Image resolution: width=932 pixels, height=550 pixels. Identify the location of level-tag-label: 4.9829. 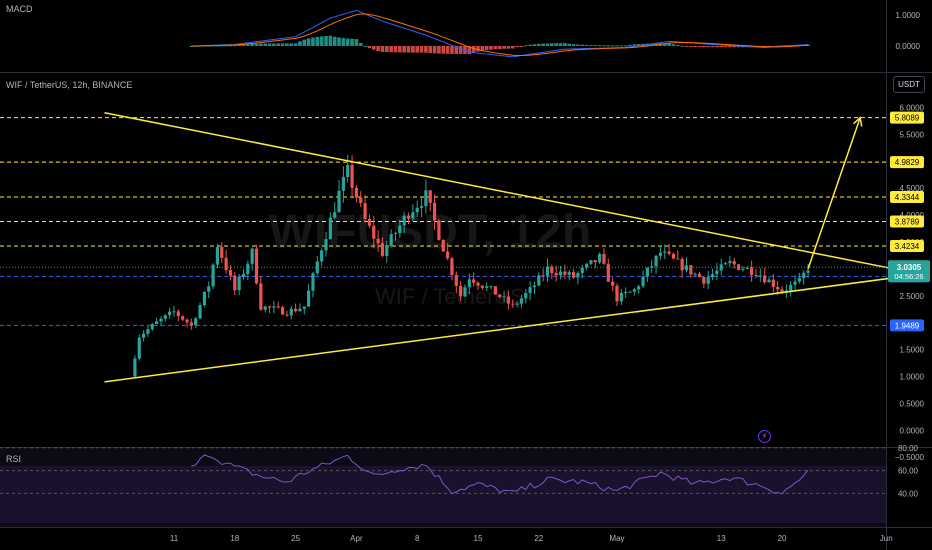
(907, 162).